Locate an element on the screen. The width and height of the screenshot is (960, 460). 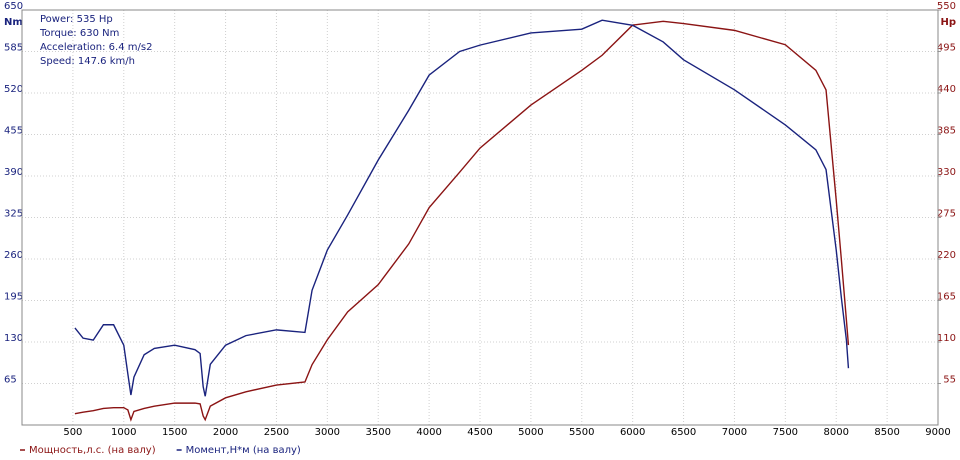
x-tick-label: 3000 is located at coordinates (327, 432).